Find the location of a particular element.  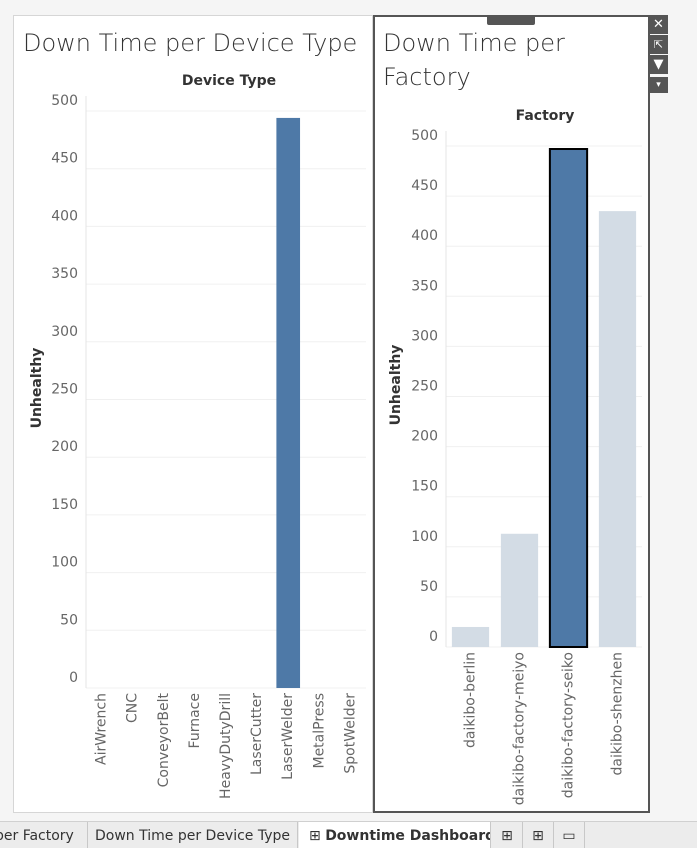

tab-label: Downtime Dashboard is located at coordinates (408, 836).